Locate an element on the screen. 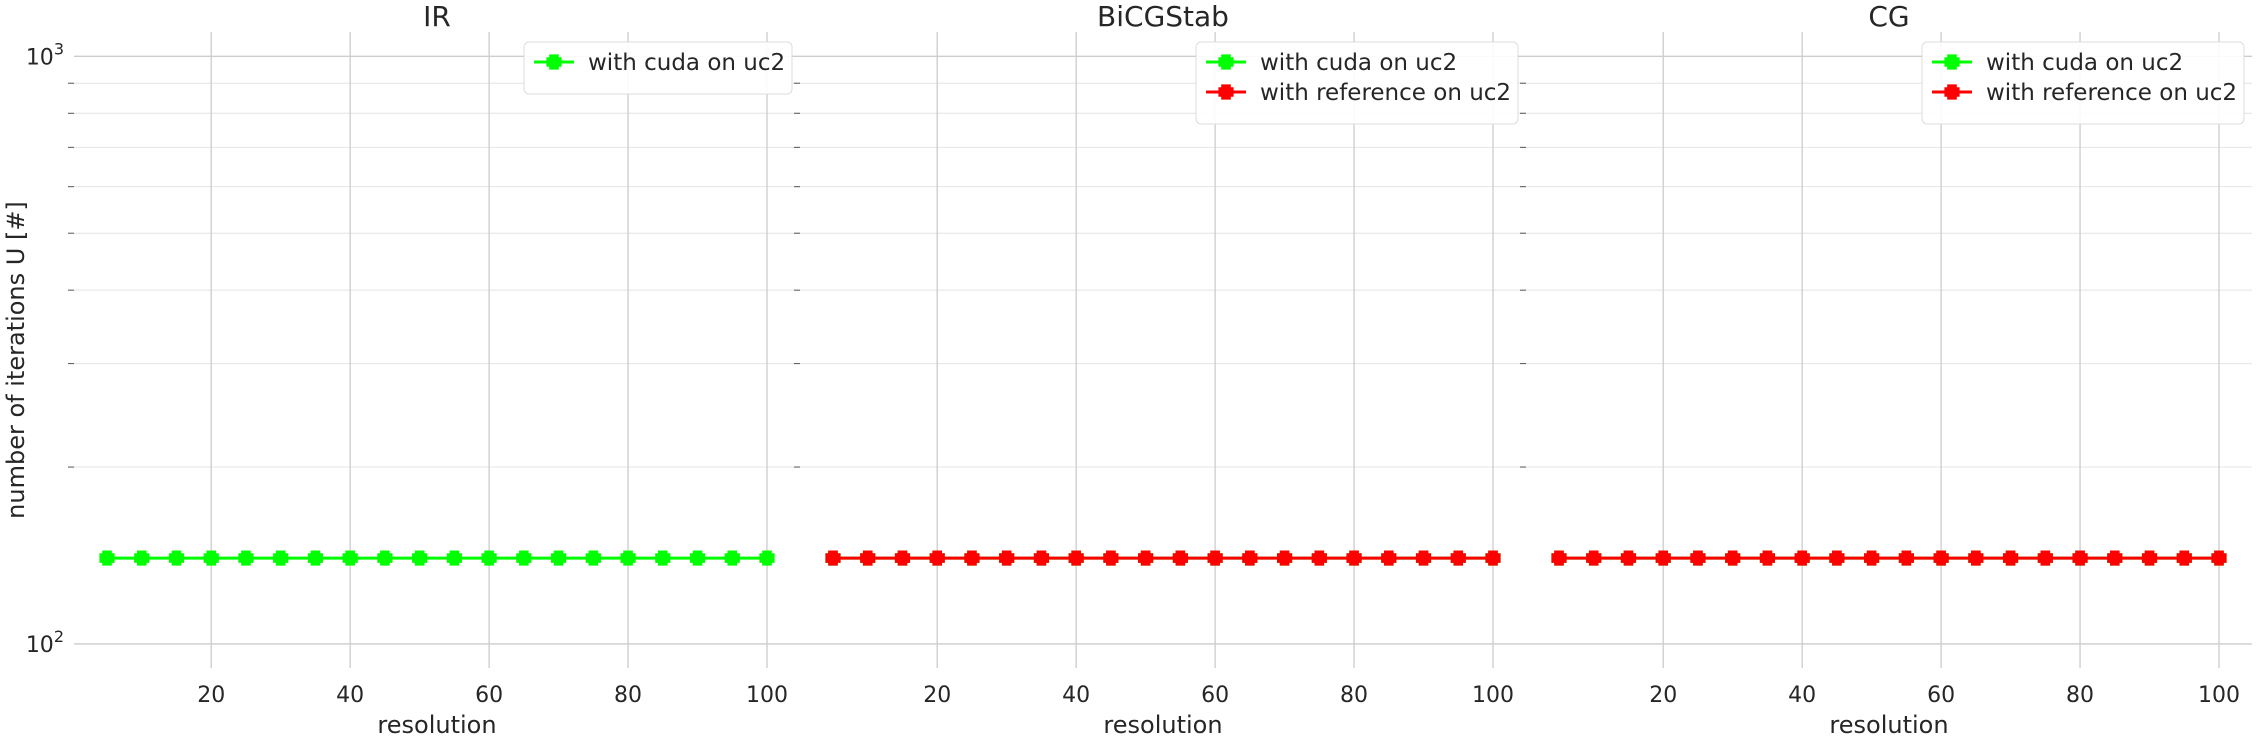 Image resolution: width=2260 pixels, height=743 pixels. legend: with cuda on uc2 is located at coordinates (658, 68).